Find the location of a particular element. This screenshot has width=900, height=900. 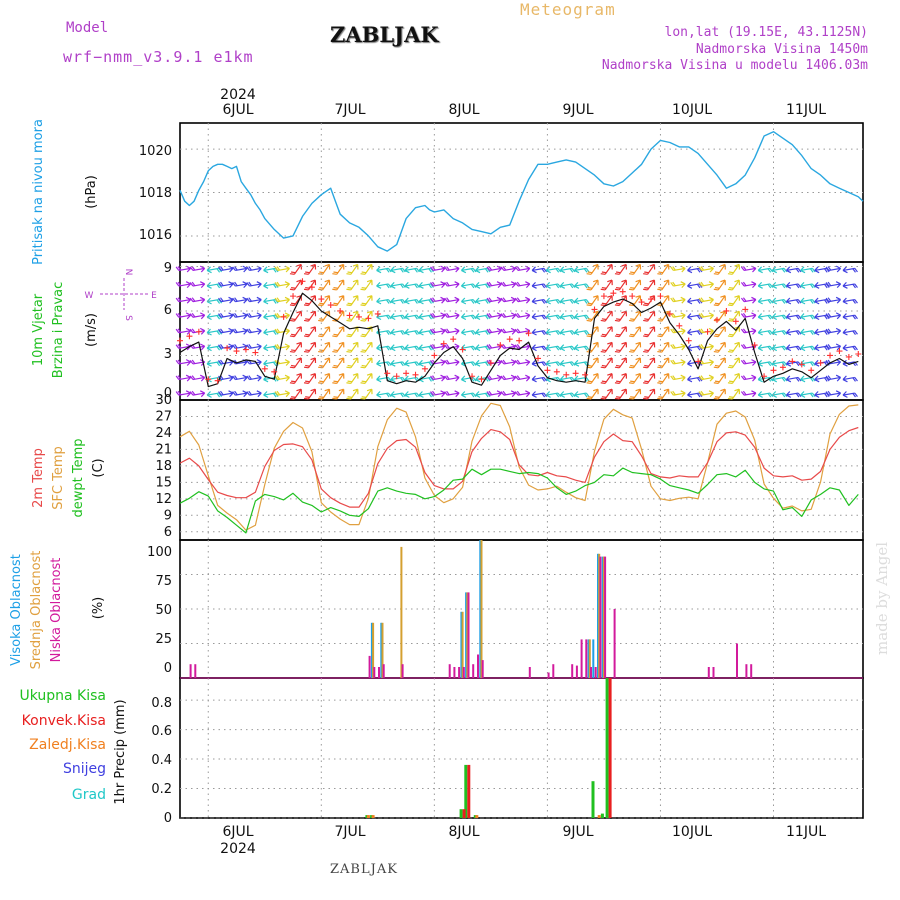

precip-bar is located at coordinates (461, 813).